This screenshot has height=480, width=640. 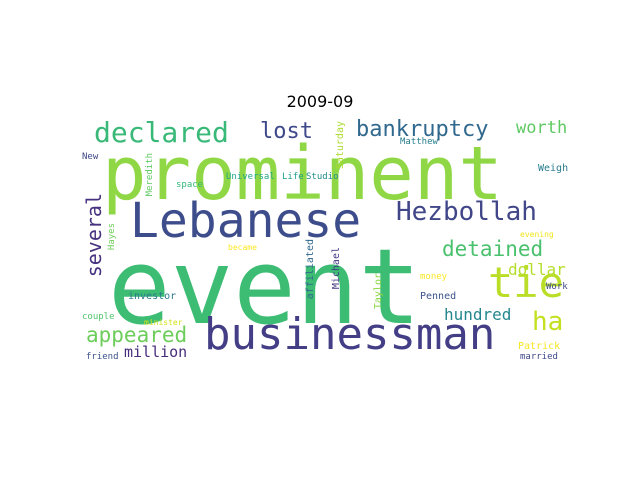 What do you see at coordinates (250, 177) in the screenshot?
I see `word-universal: Universal` at bounding box center [250, 177].